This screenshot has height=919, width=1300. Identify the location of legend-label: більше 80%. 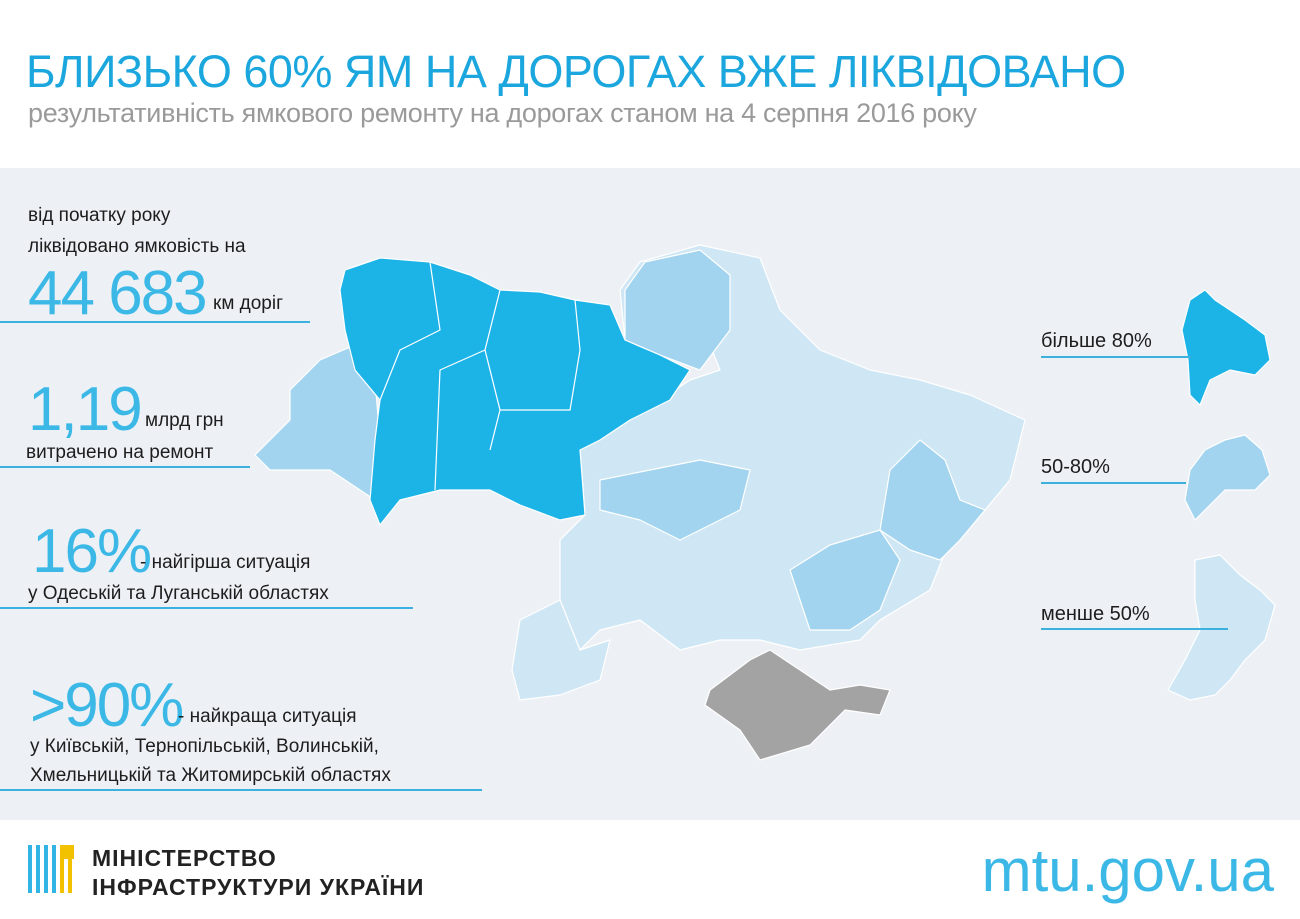
(1096, 341).